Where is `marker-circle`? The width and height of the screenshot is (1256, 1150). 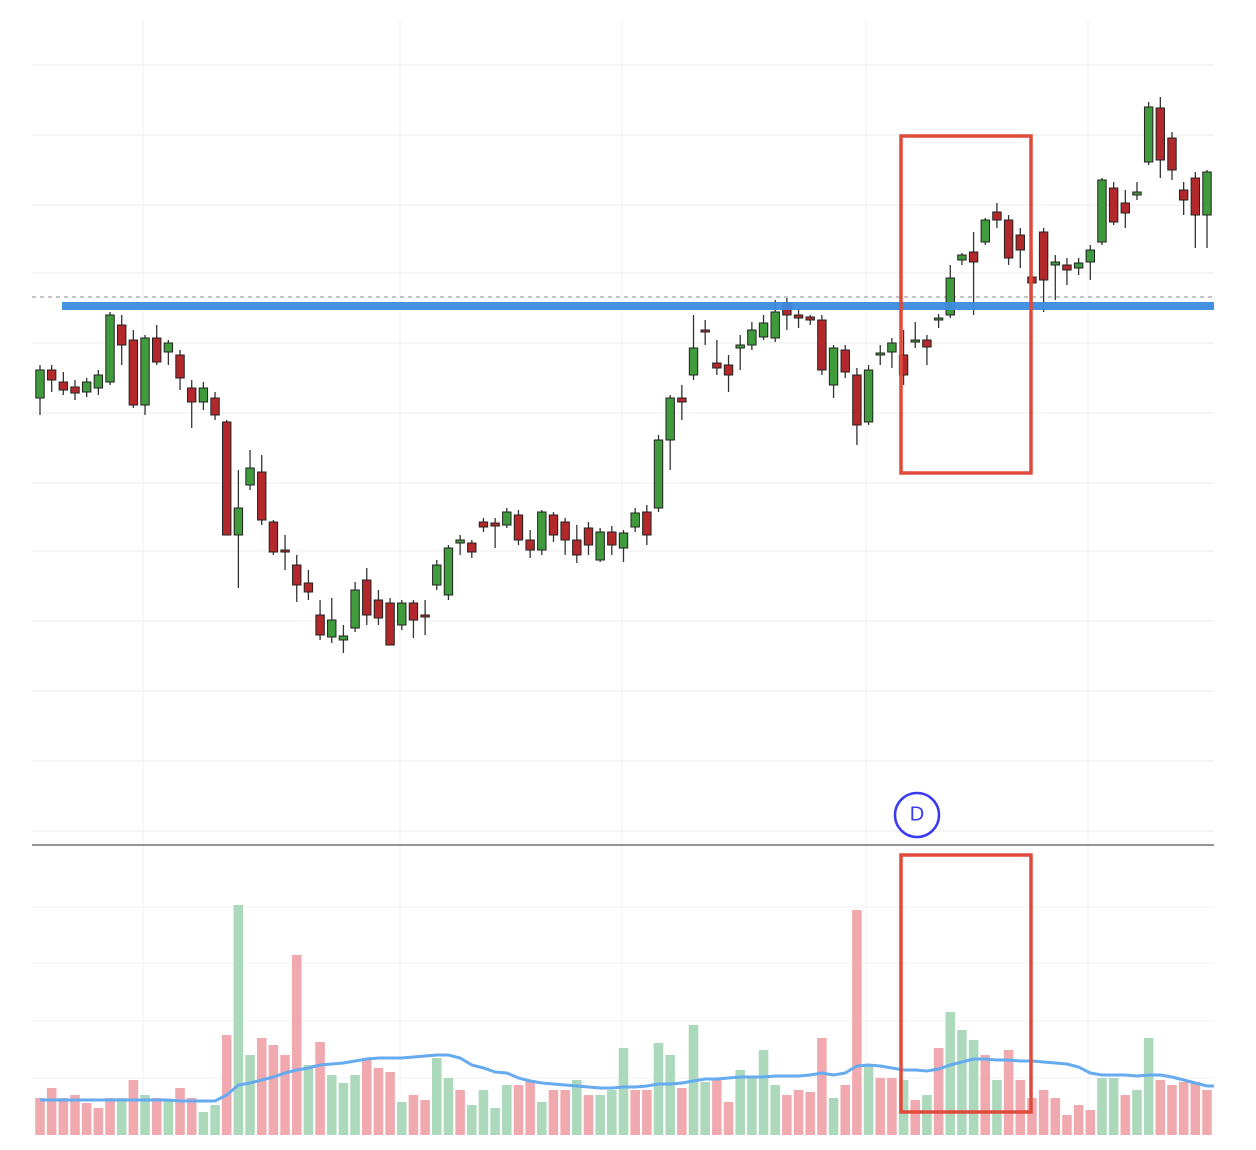 marker-circle is located at coordinates (917, 815).